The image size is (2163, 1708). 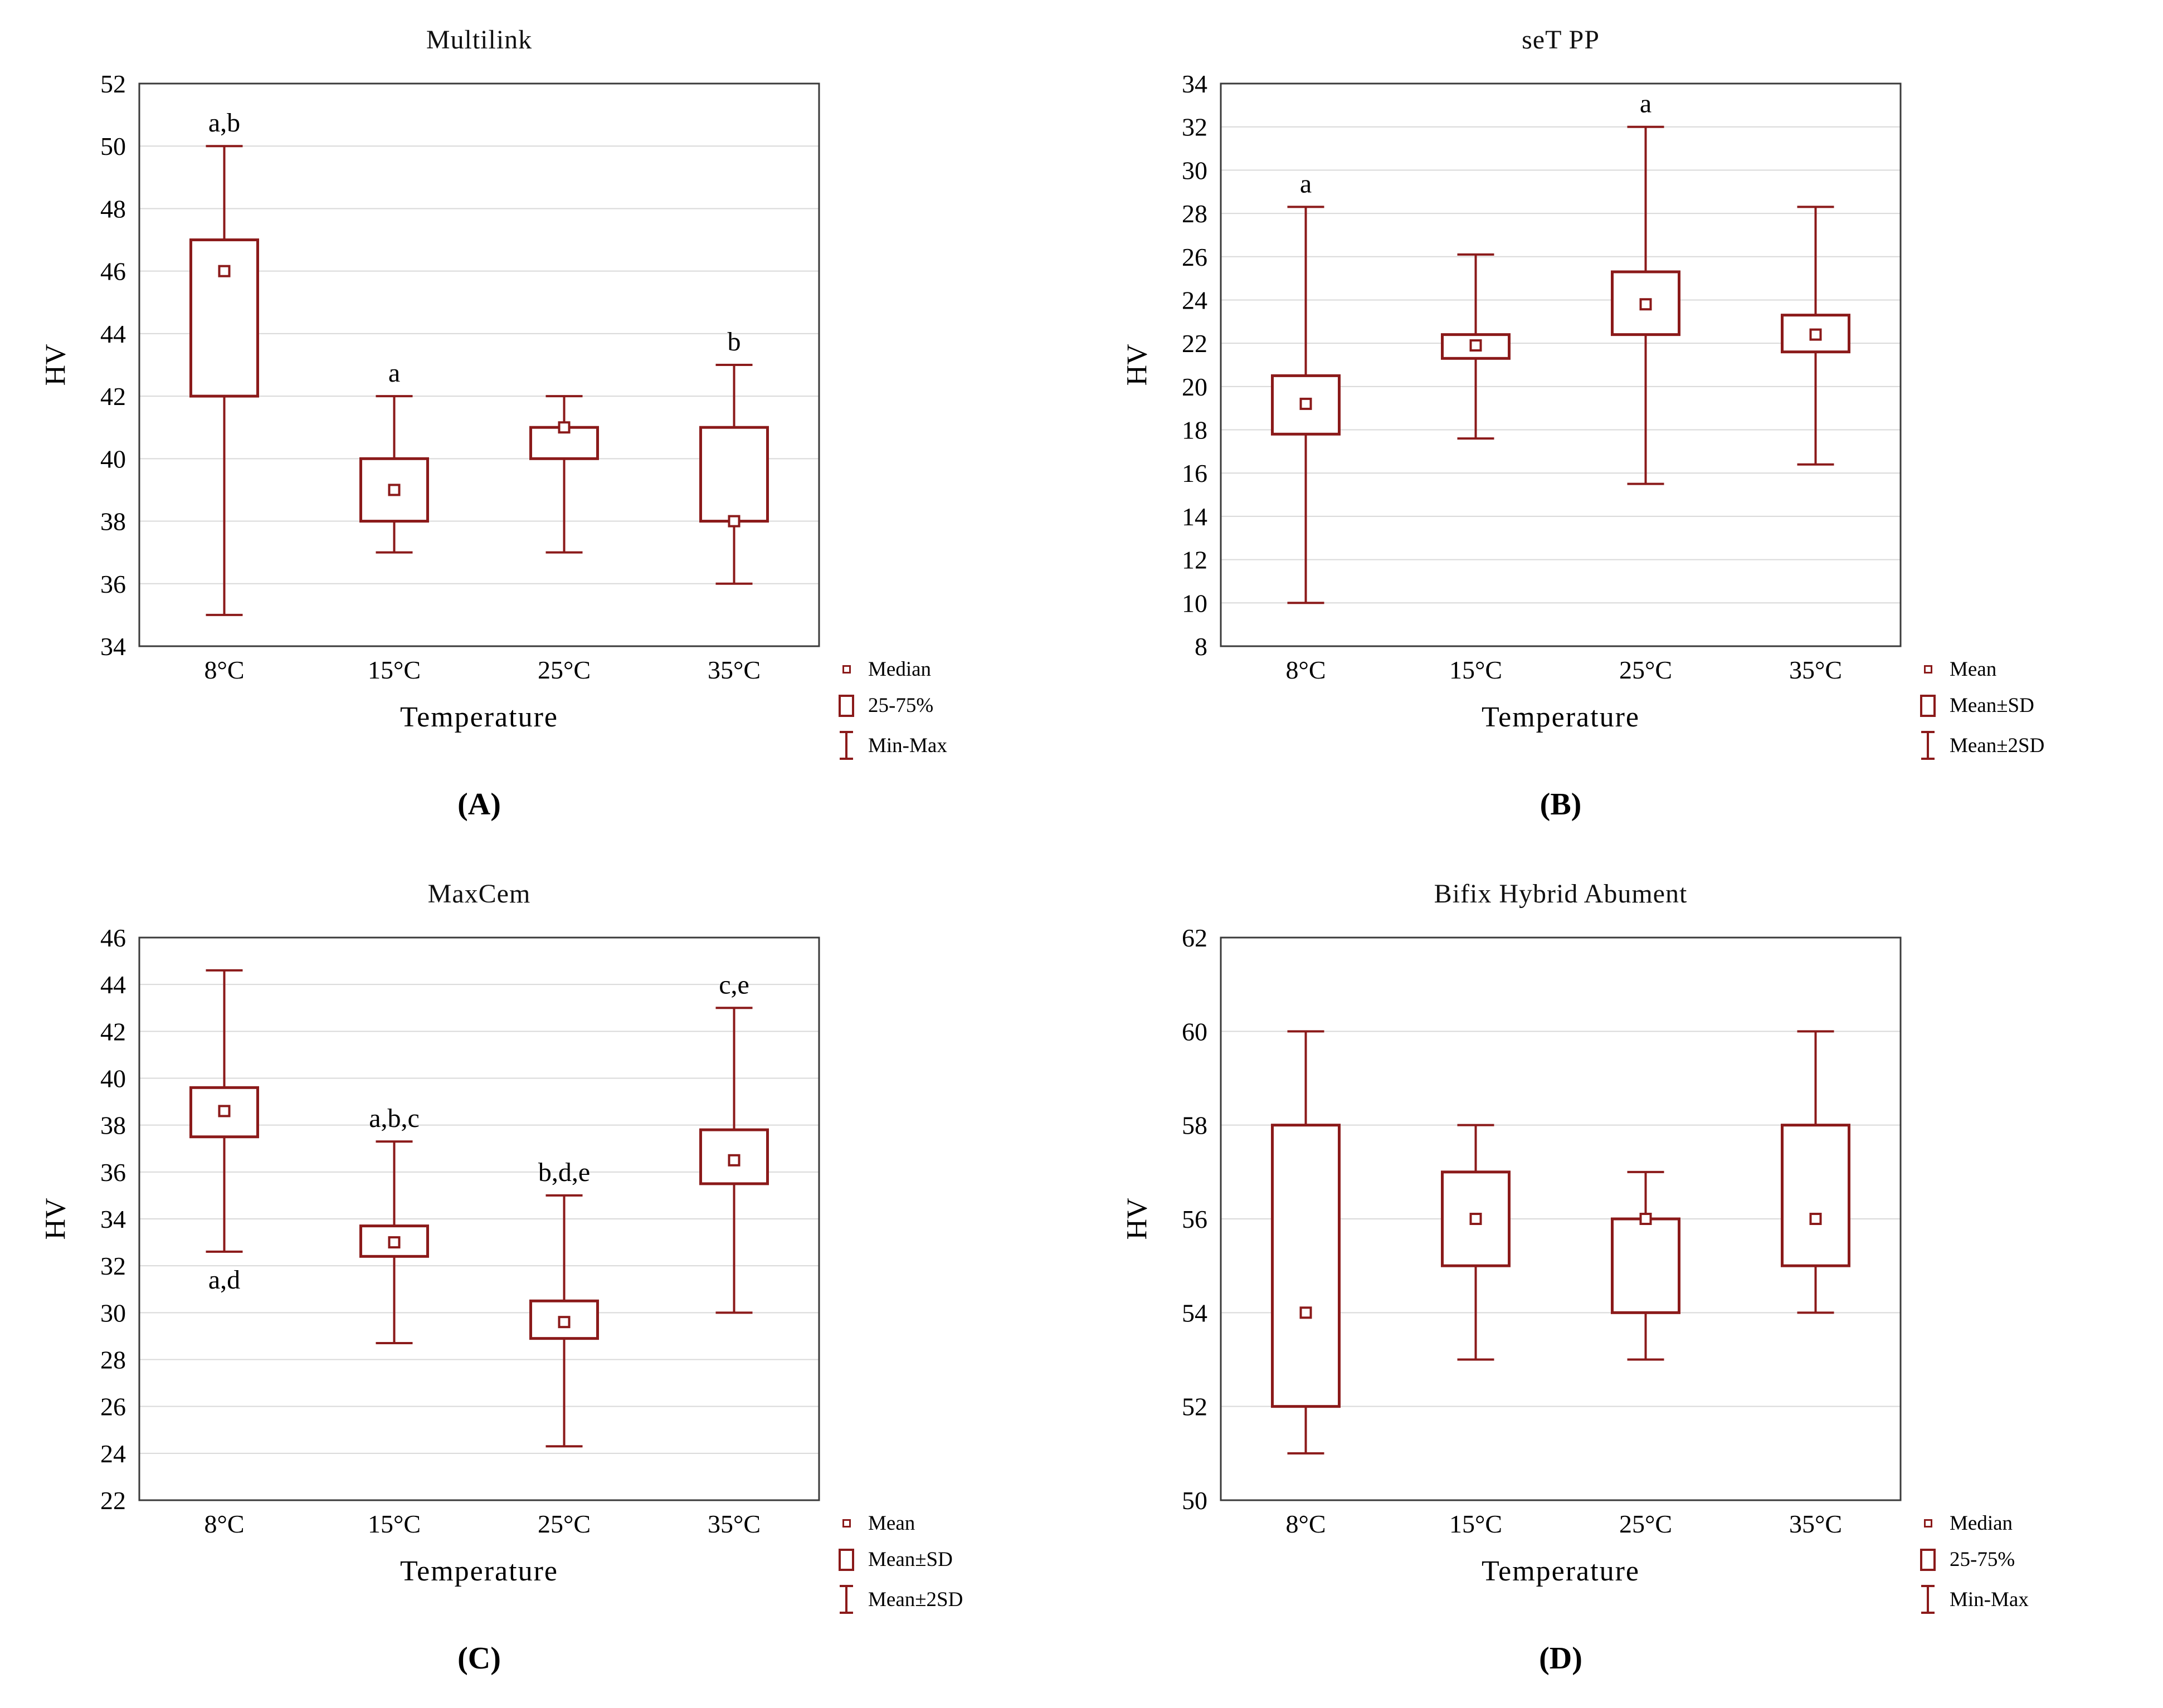 I want to click on y-tick-label: 60, so click(x=1194, y=1031).